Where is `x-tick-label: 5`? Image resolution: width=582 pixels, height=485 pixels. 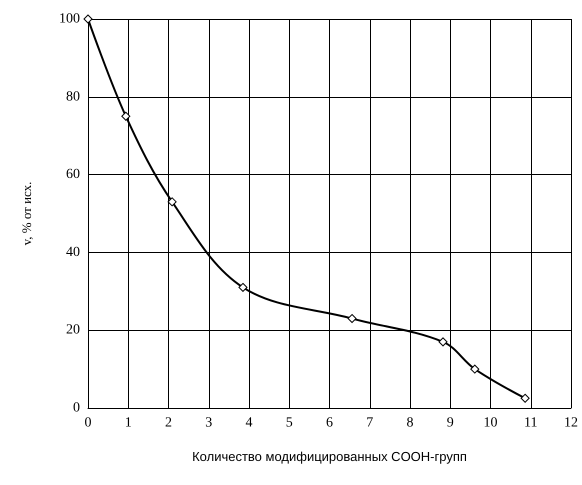 x-tick-label: 5 is located at coordinates (289, 423).